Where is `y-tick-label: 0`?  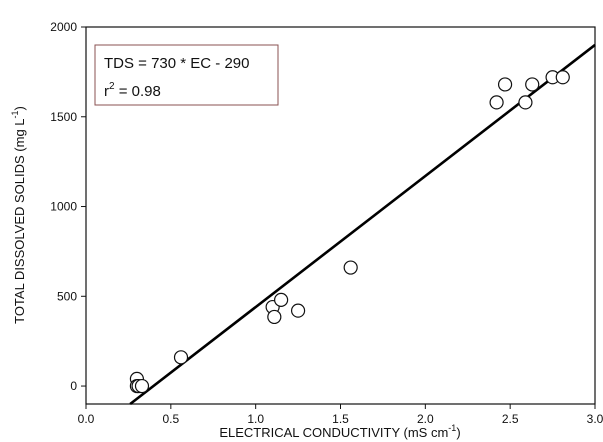
y-tick-label: 0 is located at coordinates (73, 386).